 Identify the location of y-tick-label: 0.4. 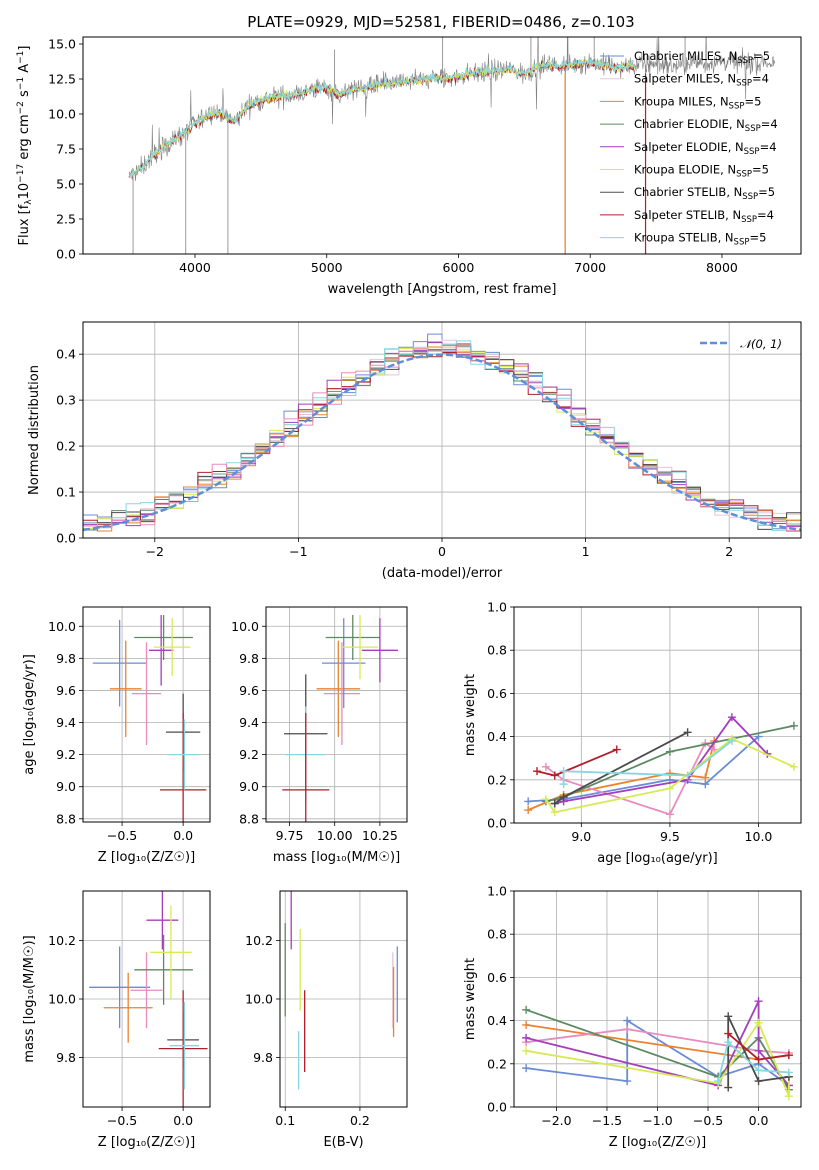
(497, 1020).